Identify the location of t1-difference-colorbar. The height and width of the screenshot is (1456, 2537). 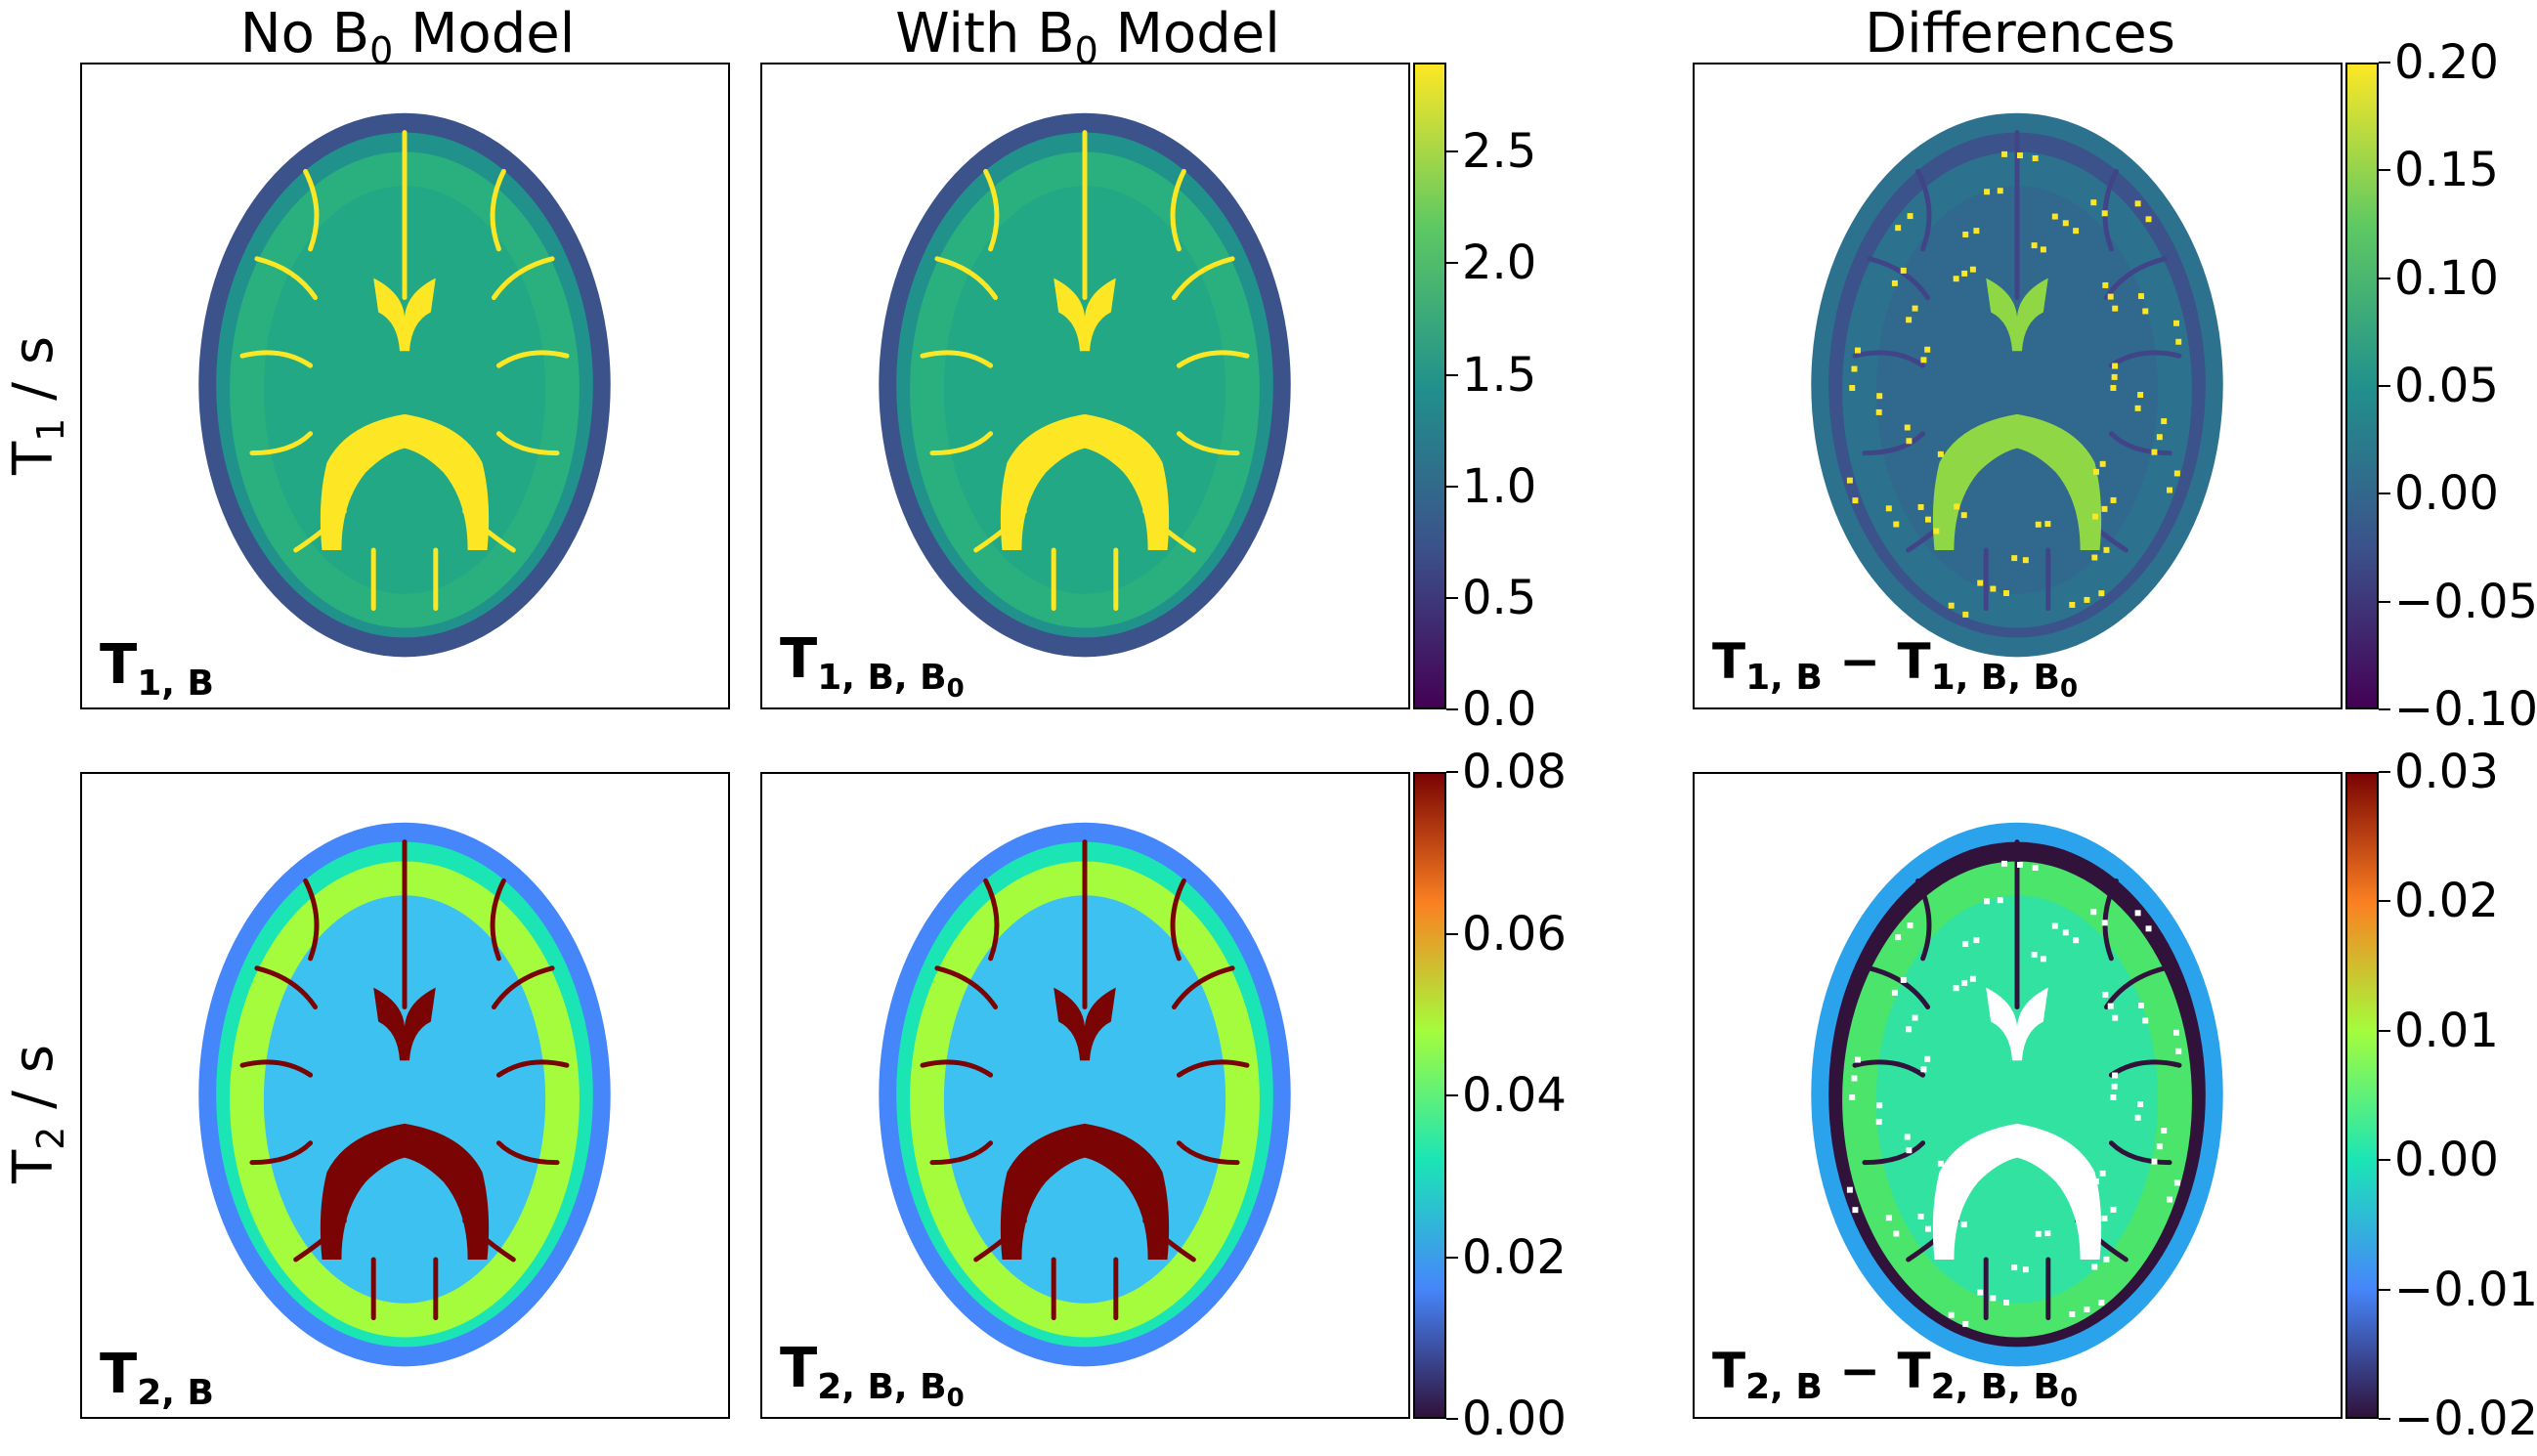
(2362, 386).